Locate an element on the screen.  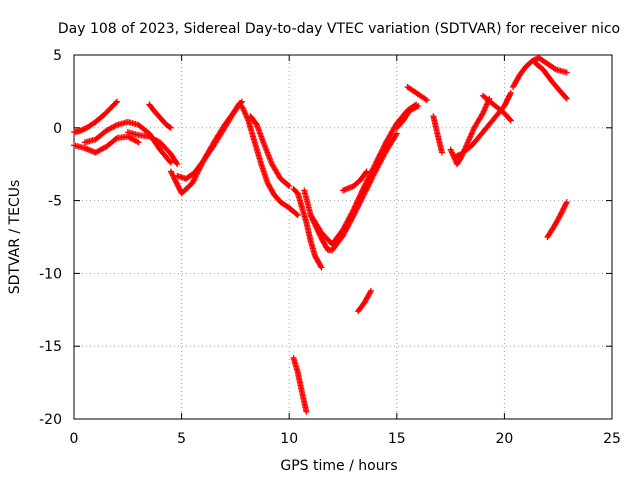
x-tick-label: 0 is located at coordinates (74, 439).